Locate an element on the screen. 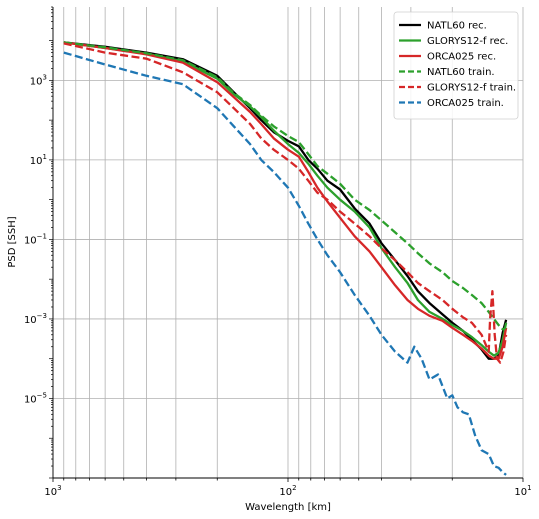  legend-label: GLORYS12-f train. is located at coordinates (471, 88).